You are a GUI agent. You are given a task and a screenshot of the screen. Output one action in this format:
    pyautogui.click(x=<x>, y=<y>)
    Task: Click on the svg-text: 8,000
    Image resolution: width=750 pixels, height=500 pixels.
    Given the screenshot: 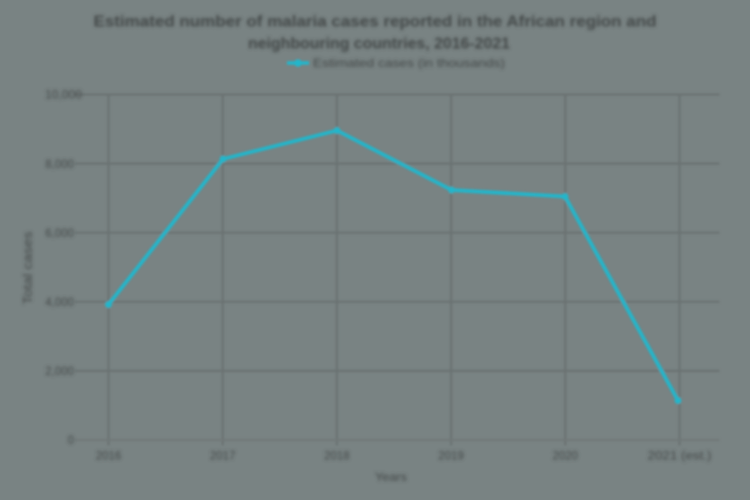 What is the action you would take?
    pyautogui.click(x=59, y=165)
    